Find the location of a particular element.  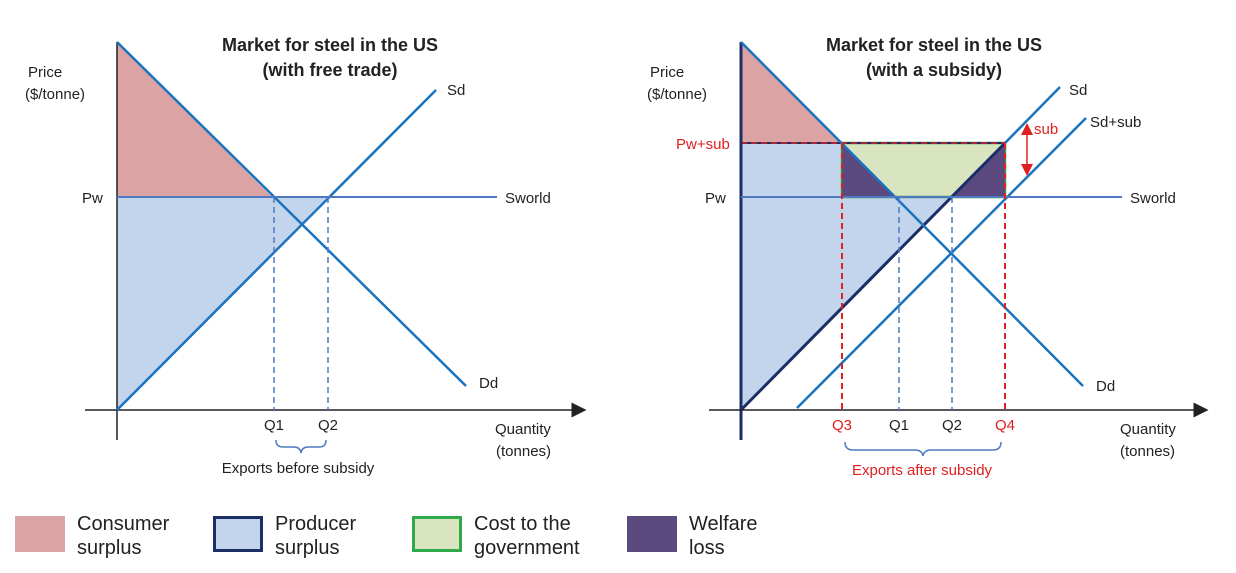

right-q2-label: Q2 is located at coordinates (952, 425).